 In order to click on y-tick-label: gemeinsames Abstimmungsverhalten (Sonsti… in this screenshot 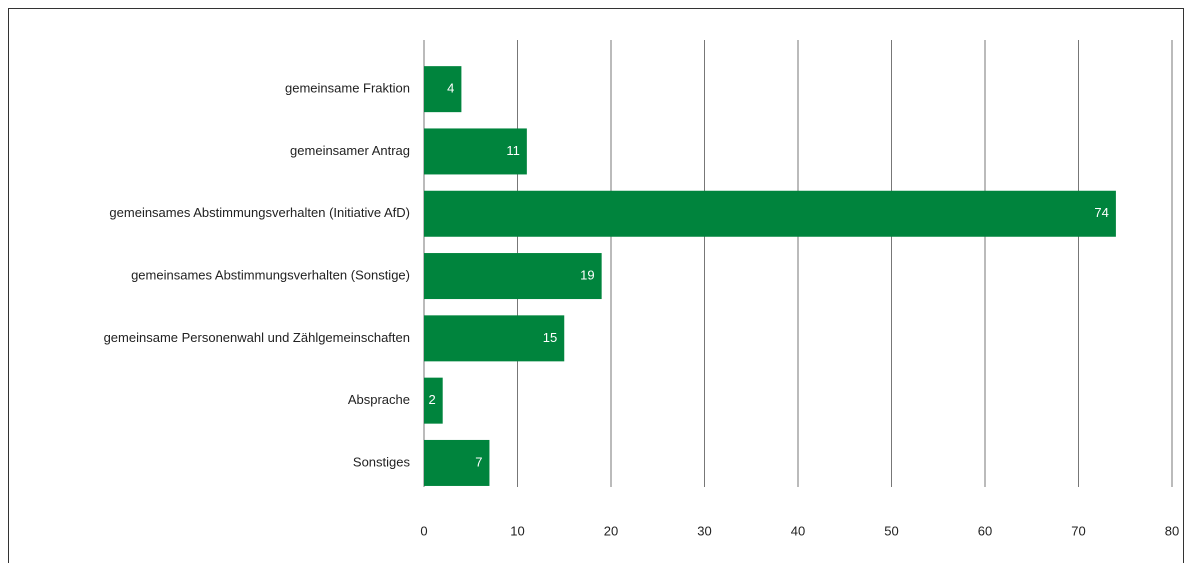, I will do `click(270, 274)`.